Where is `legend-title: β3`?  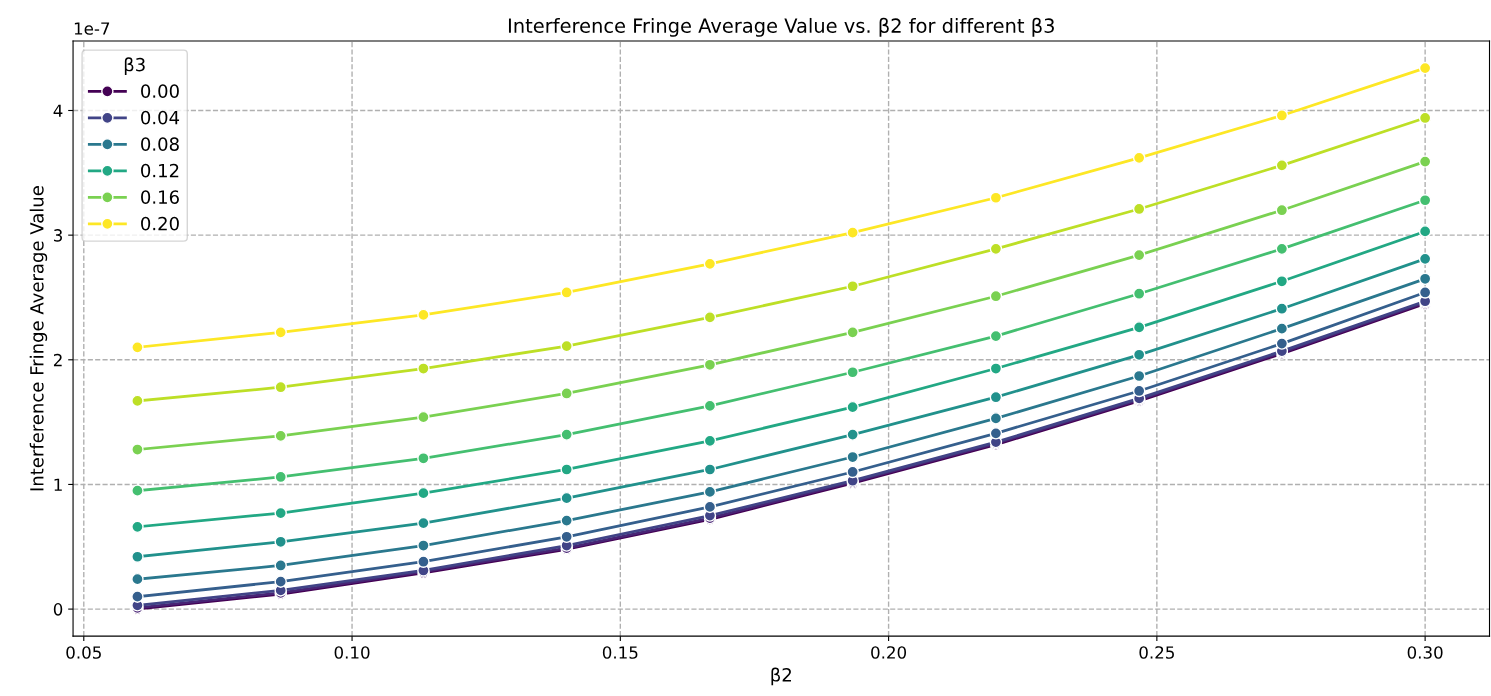 legend-title: β3 is located at coordinates (134, 66).